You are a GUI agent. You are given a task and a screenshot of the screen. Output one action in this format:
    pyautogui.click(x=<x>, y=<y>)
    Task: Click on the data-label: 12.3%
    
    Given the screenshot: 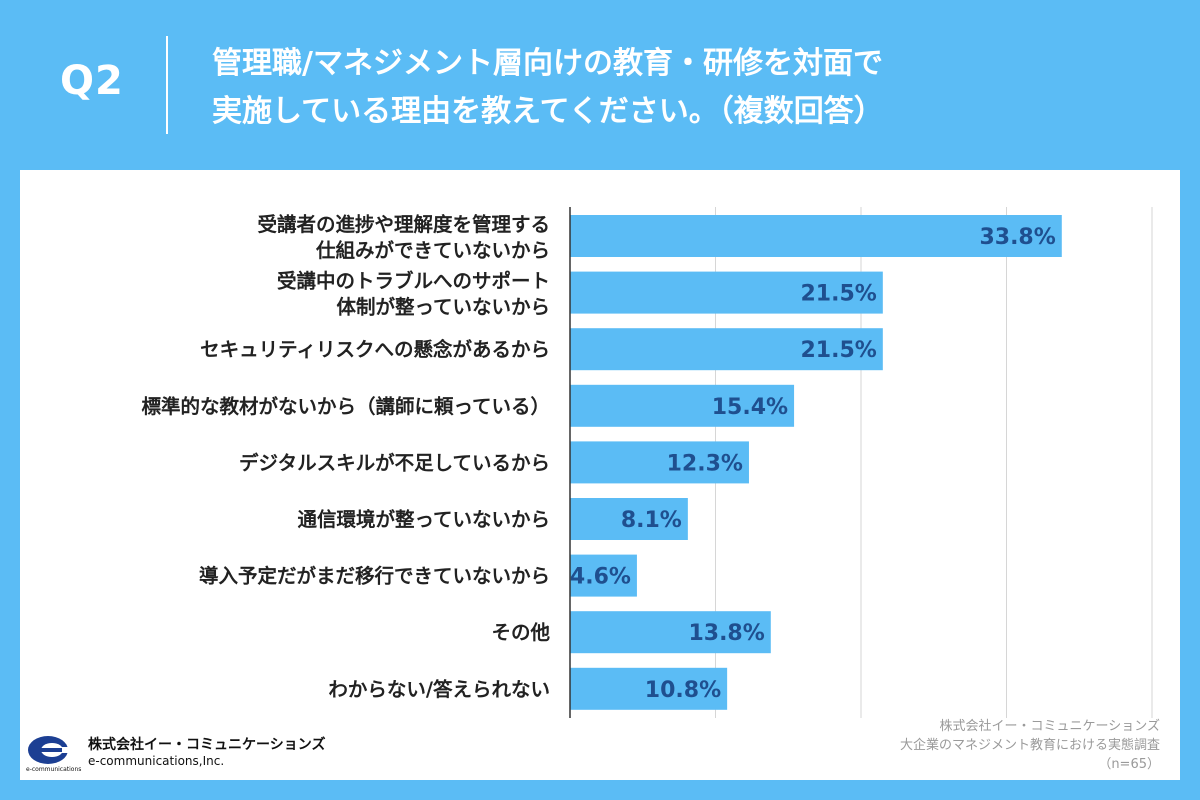 What is the action you would take?
    pyautogui.click(x=705, y=463)
    